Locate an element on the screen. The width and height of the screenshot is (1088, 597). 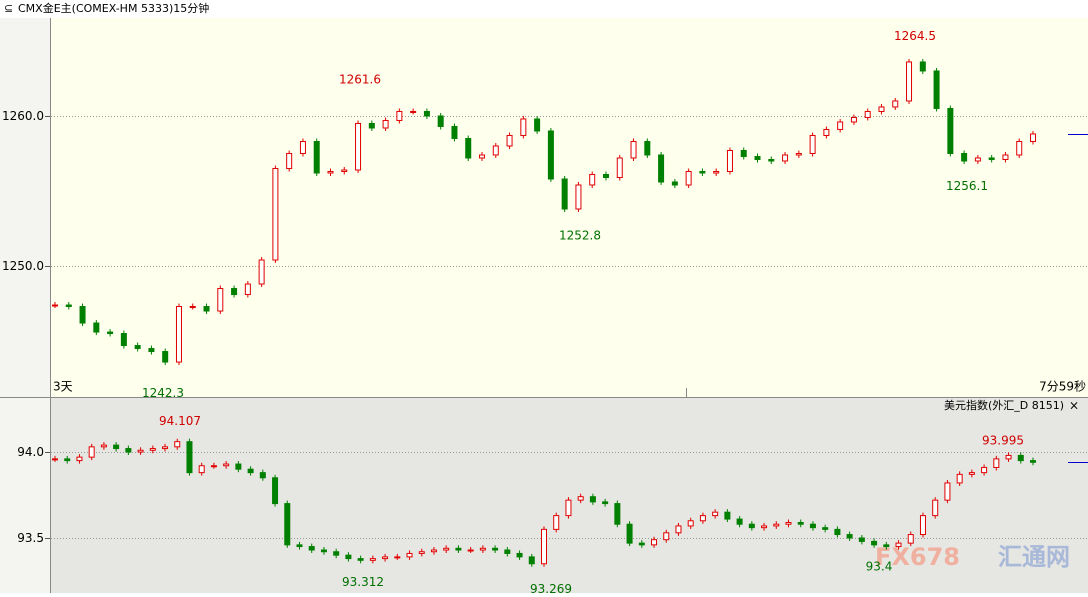
axis-panel is located at coordinates (25, 305).